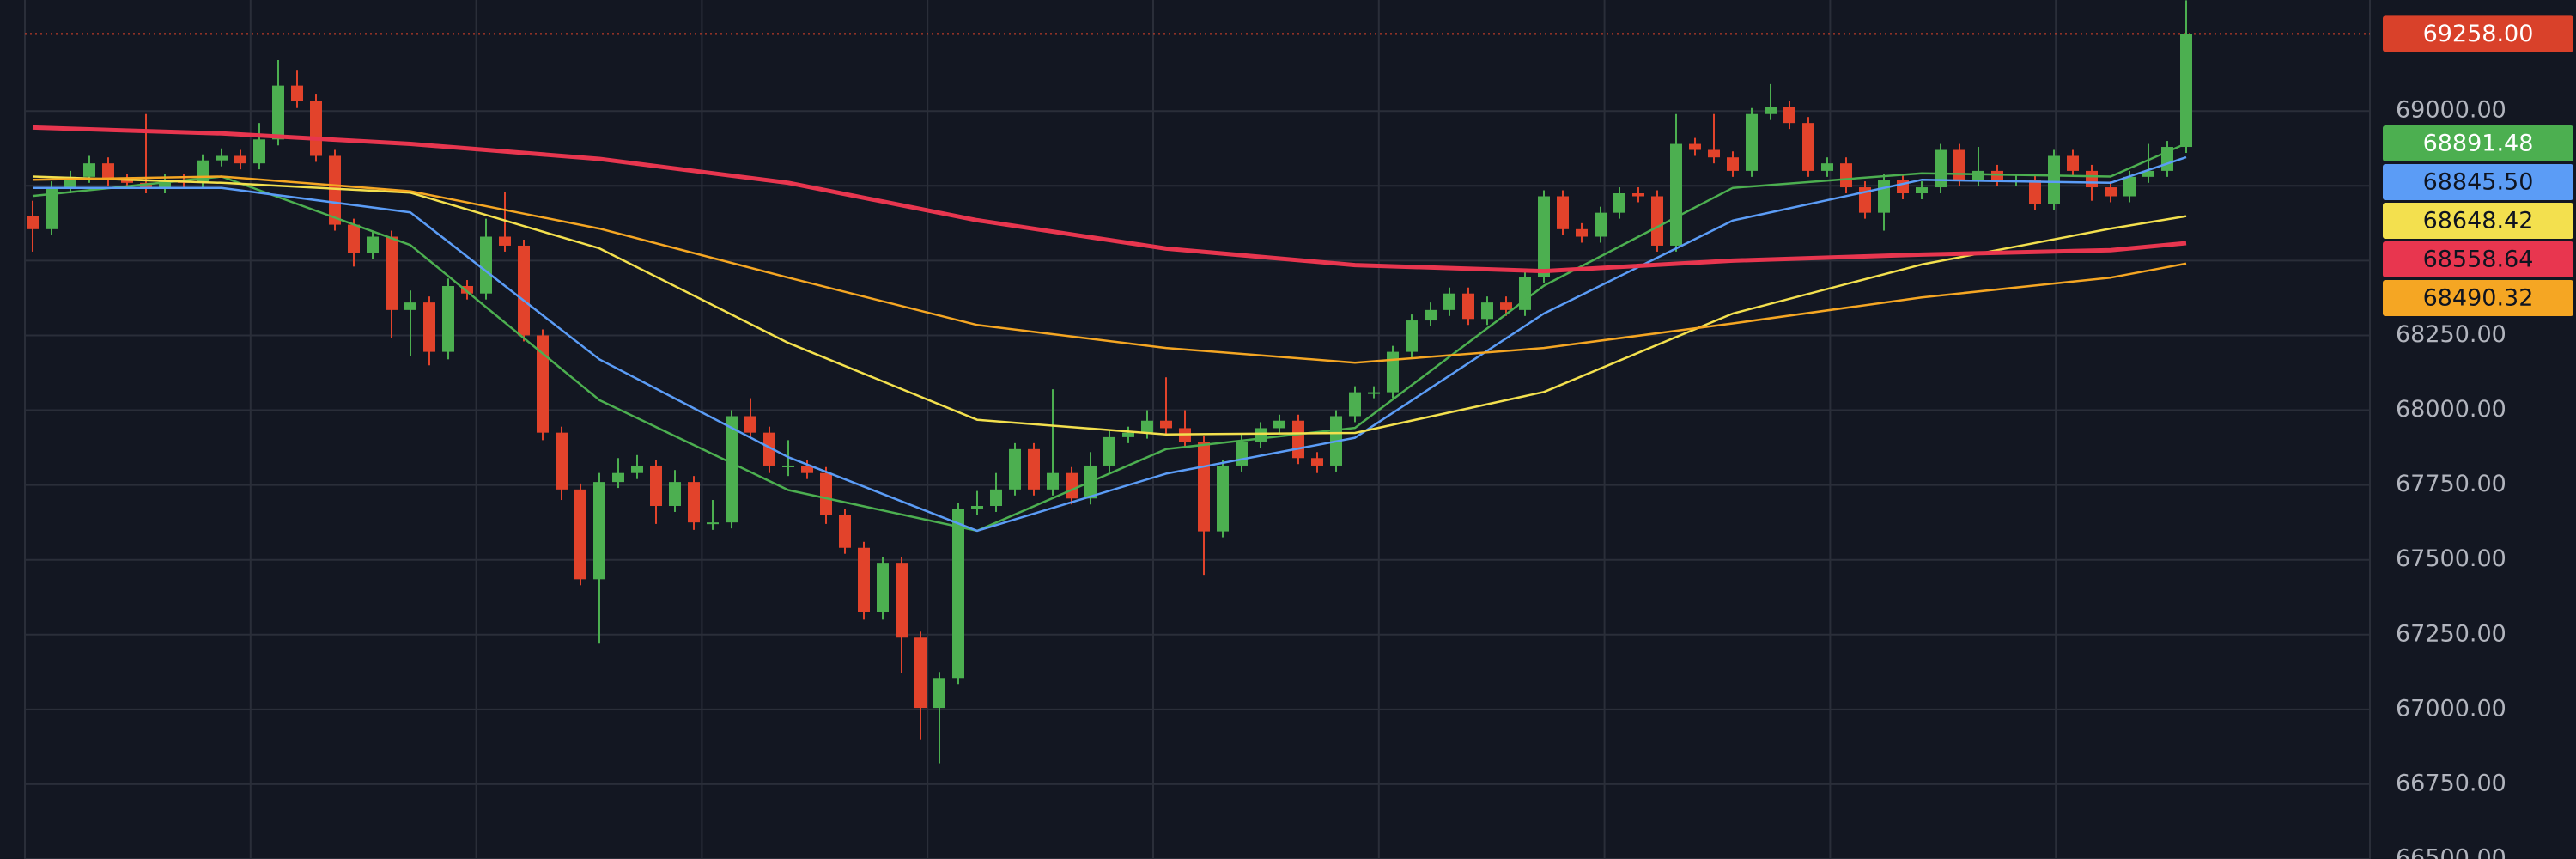 The image size is (2576, 859). I want to click on y-tick-label: 67750.00, so click(2451, 484).